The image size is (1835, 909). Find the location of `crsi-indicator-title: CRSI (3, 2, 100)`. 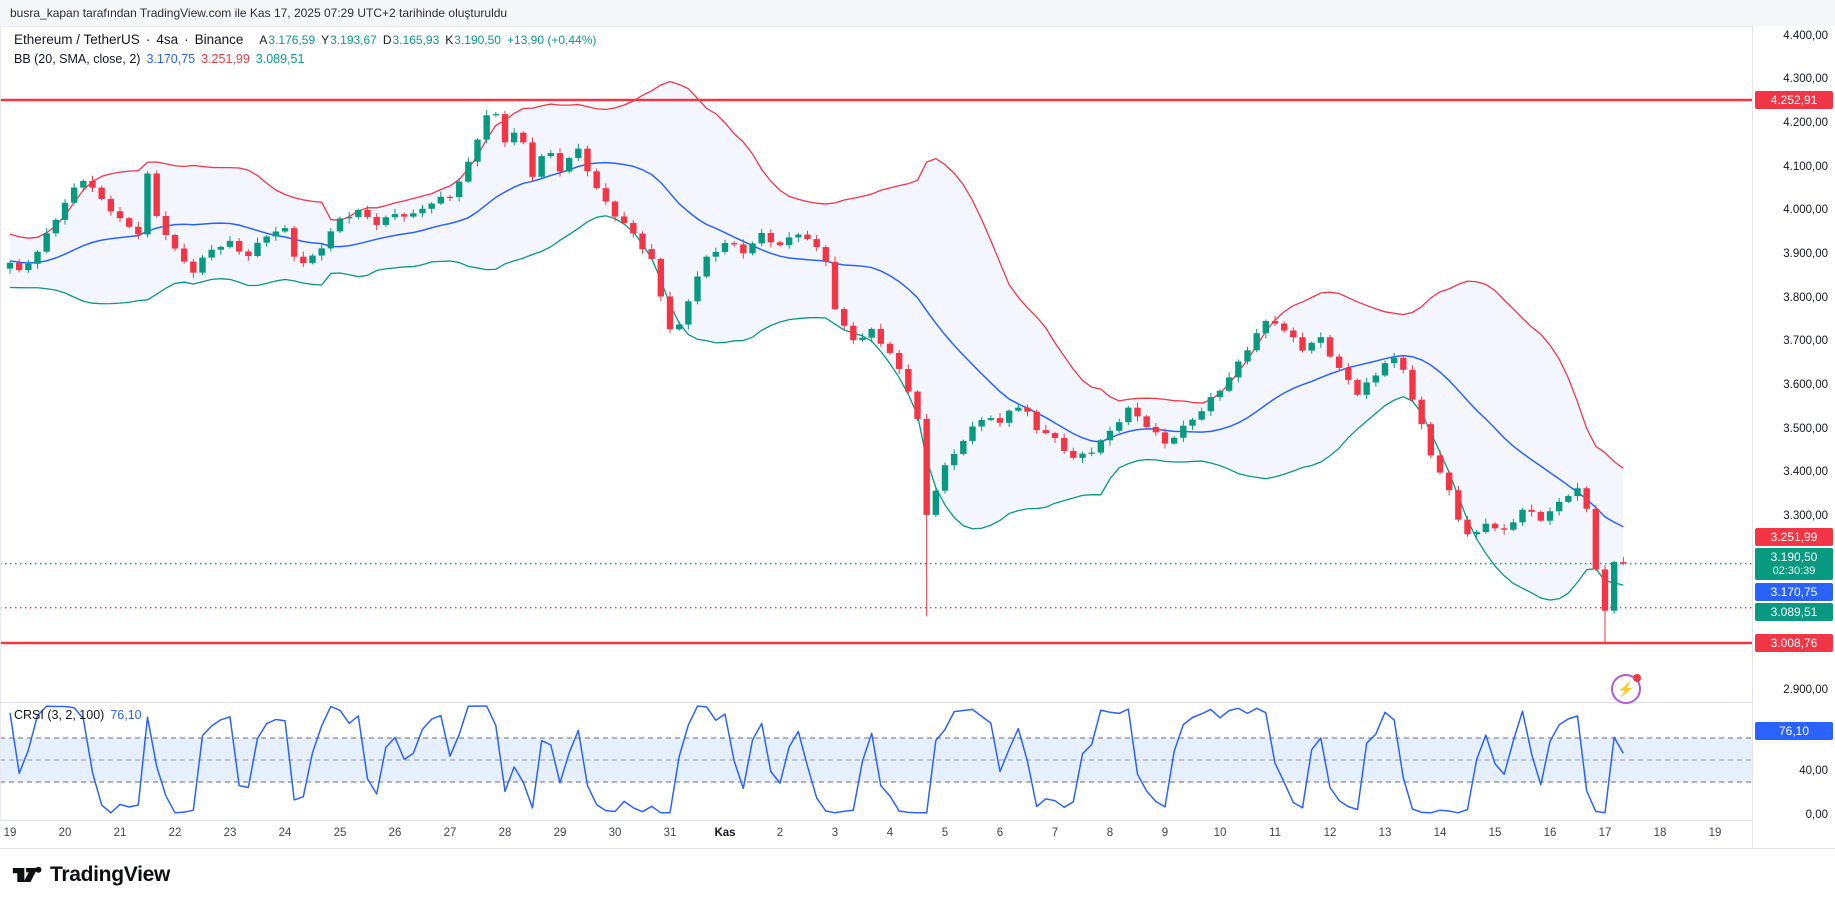

crsi-indicator-title: CRSI (3, 2, 100) is located at coordinates (59, 715).